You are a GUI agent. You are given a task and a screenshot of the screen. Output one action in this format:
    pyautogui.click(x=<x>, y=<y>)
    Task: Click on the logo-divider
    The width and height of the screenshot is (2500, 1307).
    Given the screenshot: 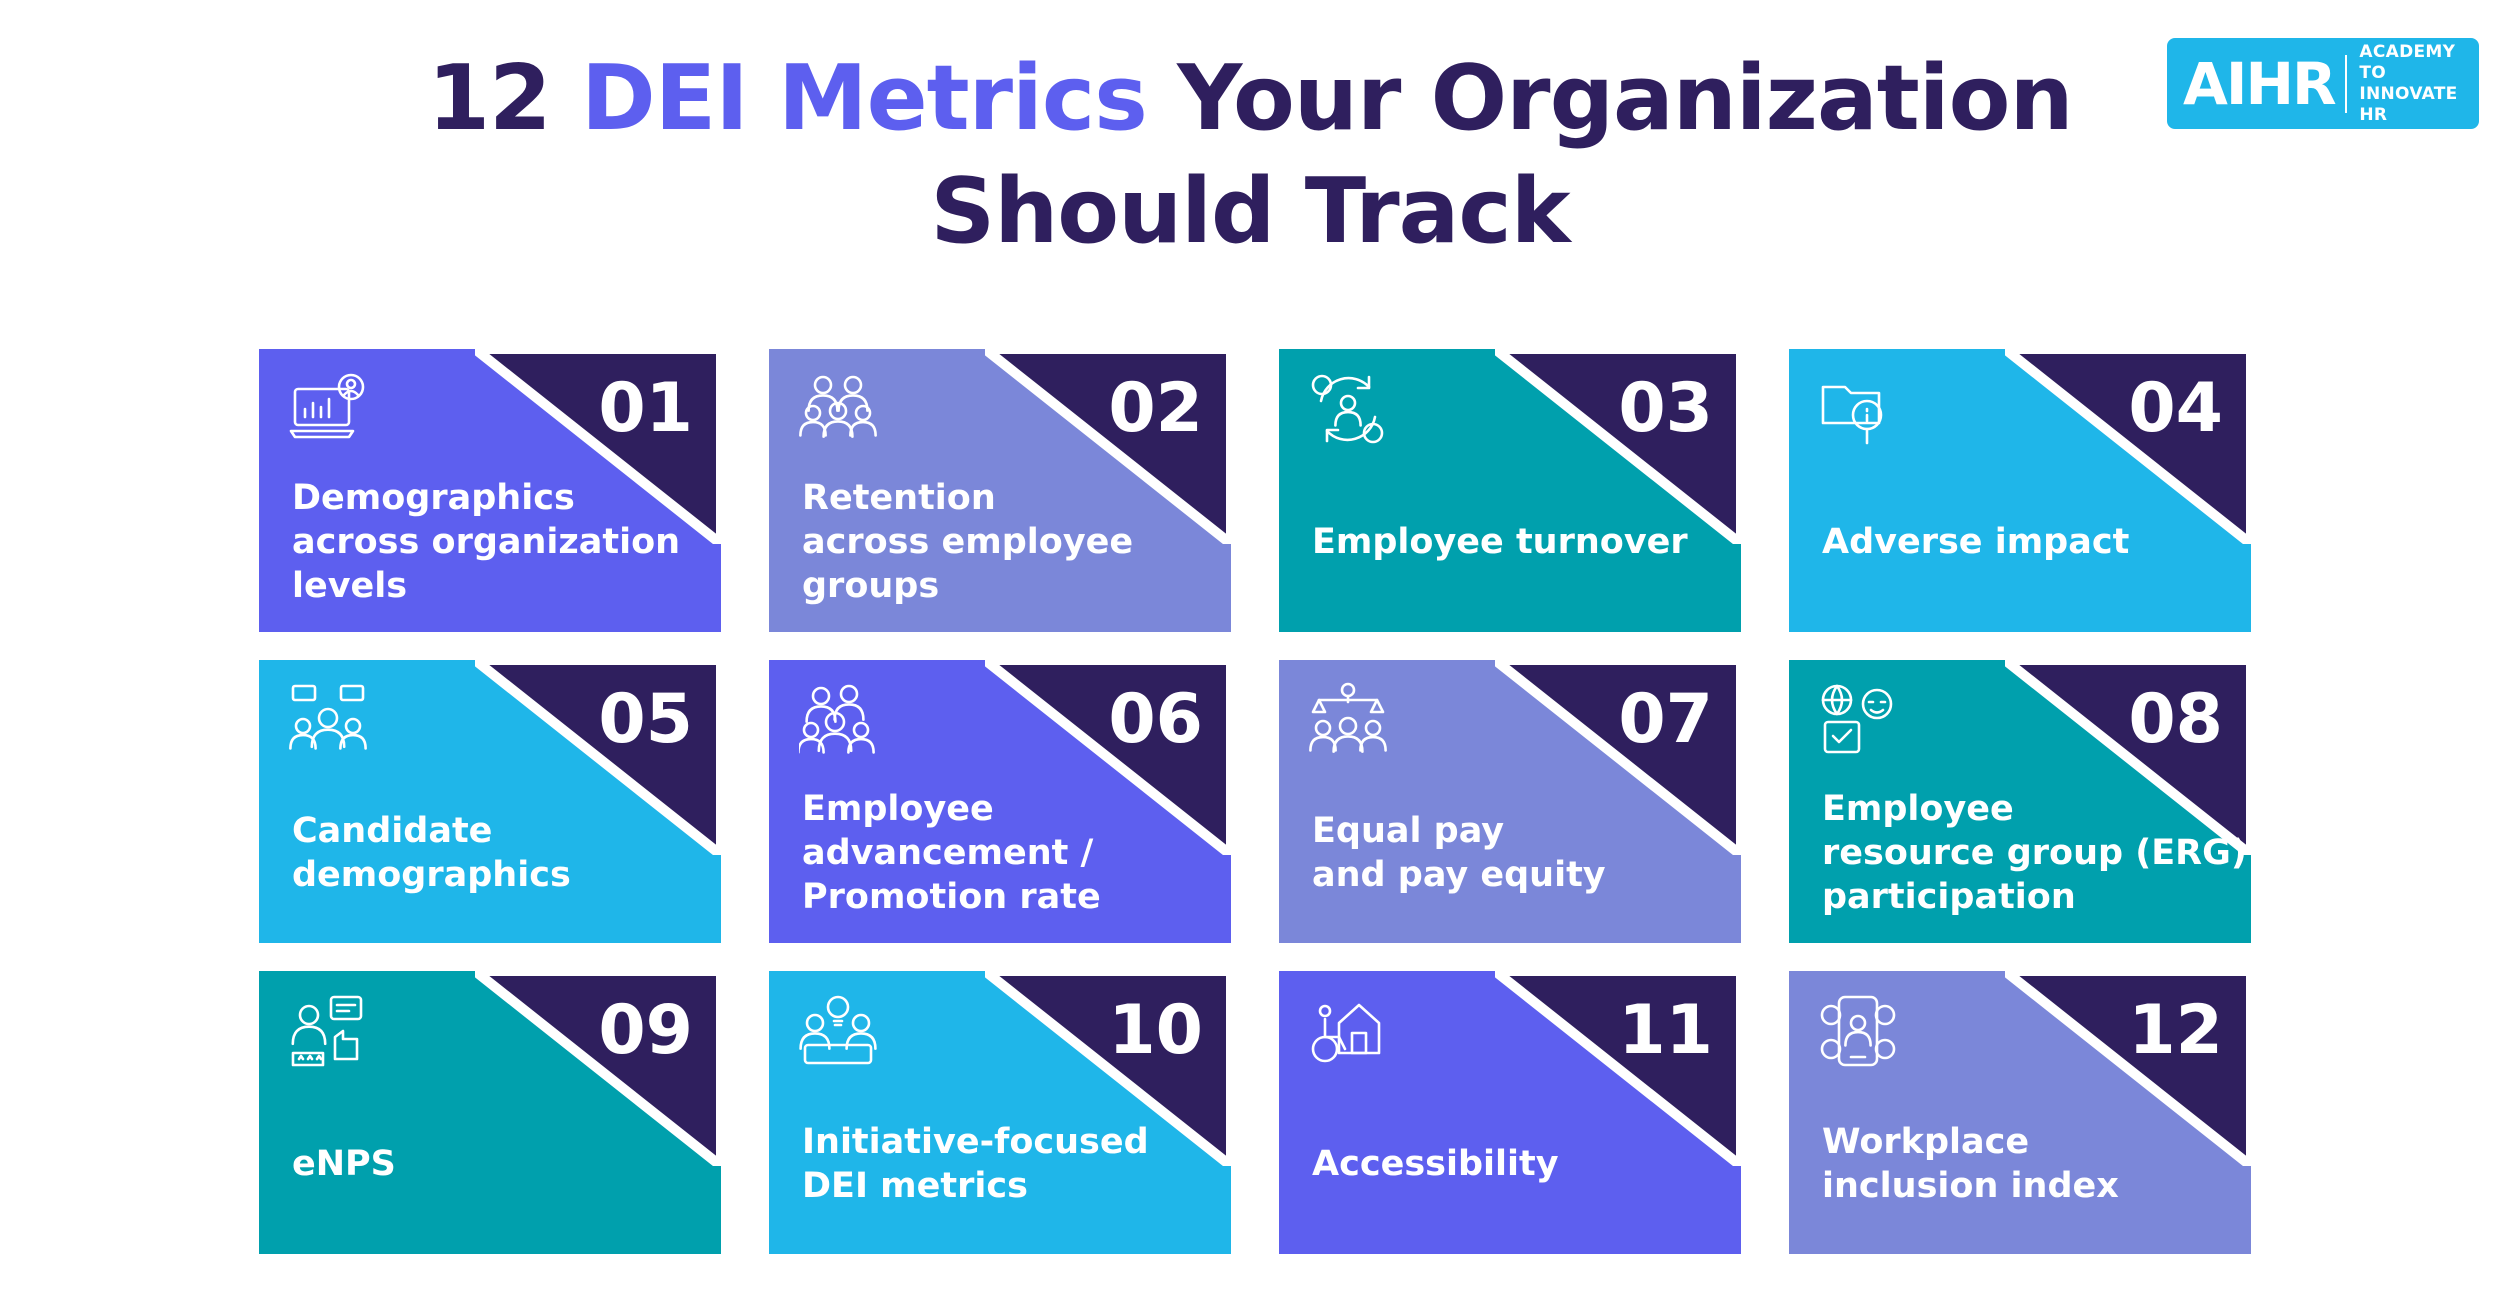 What is the action you would take?
    pyautogui.click(x=2346, y=83)
    